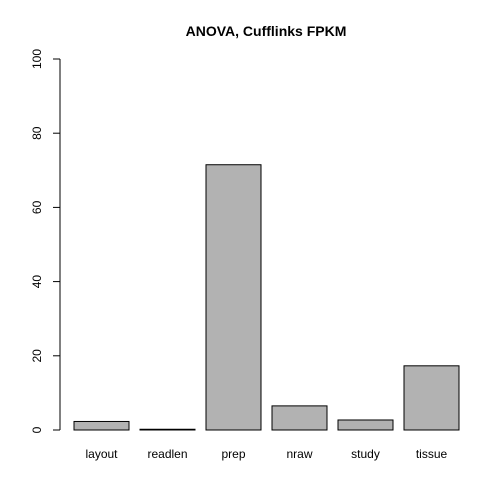 This screenshot has width=504, height=504. I want to click on x-tick-label: study, so click(365, 454).